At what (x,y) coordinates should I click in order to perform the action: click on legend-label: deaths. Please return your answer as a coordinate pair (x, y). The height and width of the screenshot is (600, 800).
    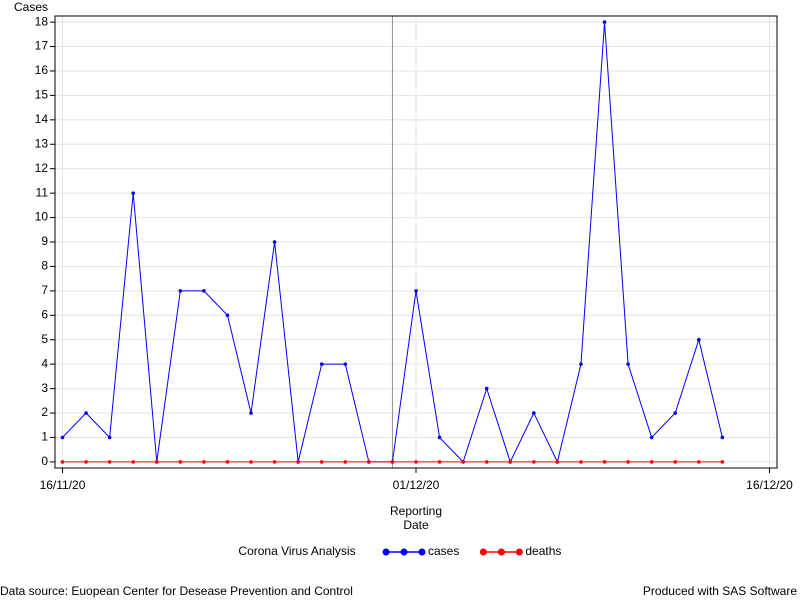
    Looking at the image, I should click on (543, 551).